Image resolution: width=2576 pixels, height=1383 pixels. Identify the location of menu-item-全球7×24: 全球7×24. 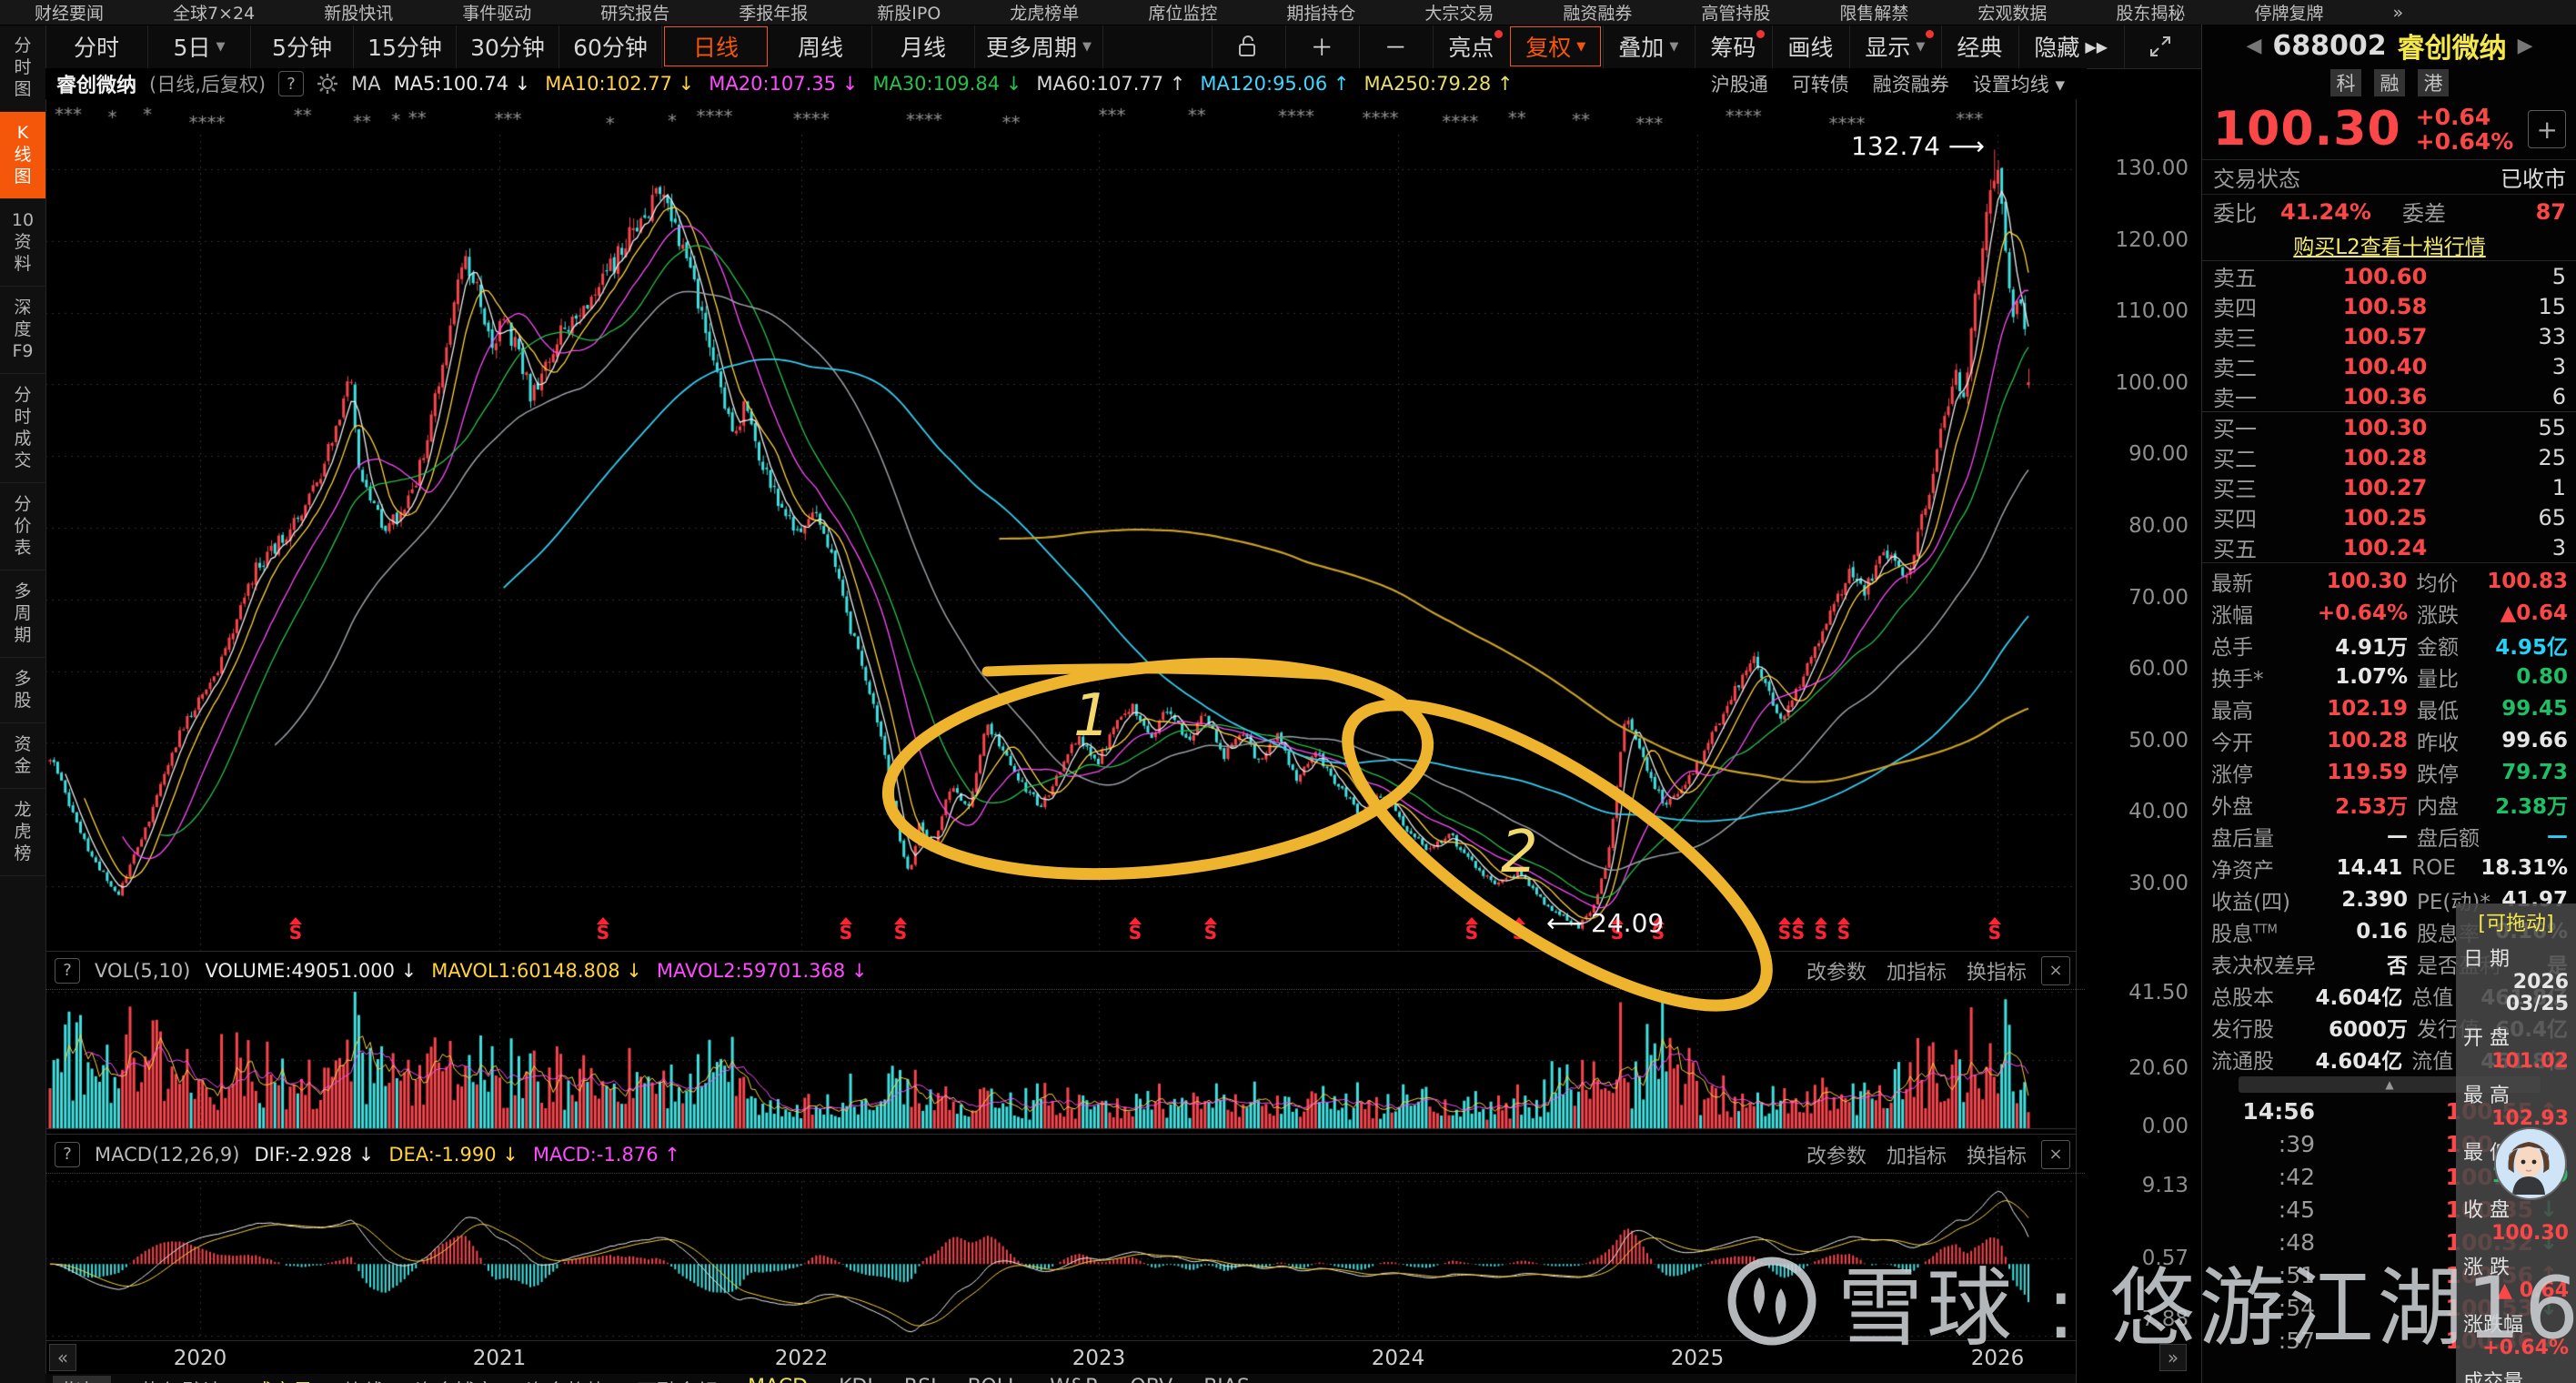
(214, 14).